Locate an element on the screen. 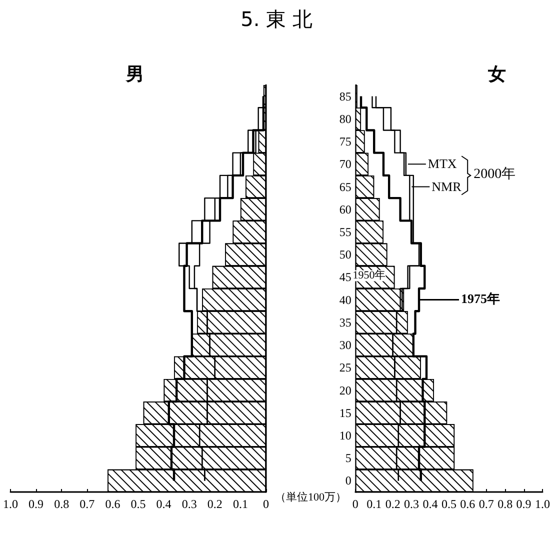 This screenshot has width=553, height=540. annotation: 2000年 is located at coordinates (495, 174).